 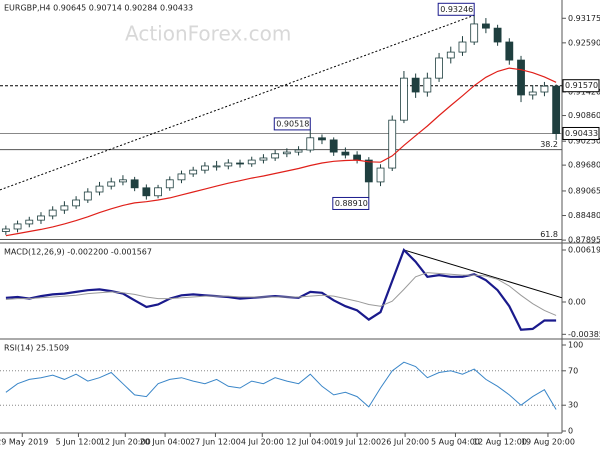 I want to click on x-tick-label: 12 Jul 04:00, so click(x=310, y=442).